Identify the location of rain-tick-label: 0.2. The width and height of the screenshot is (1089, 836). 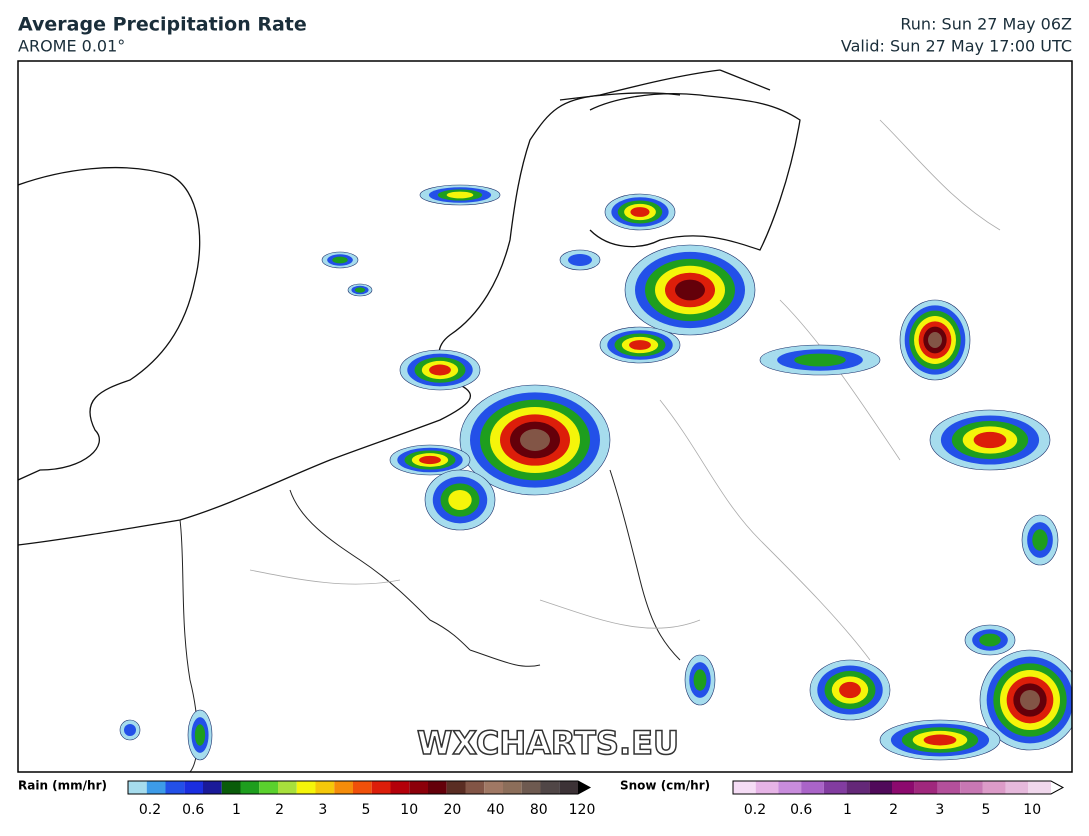
(150, 810).